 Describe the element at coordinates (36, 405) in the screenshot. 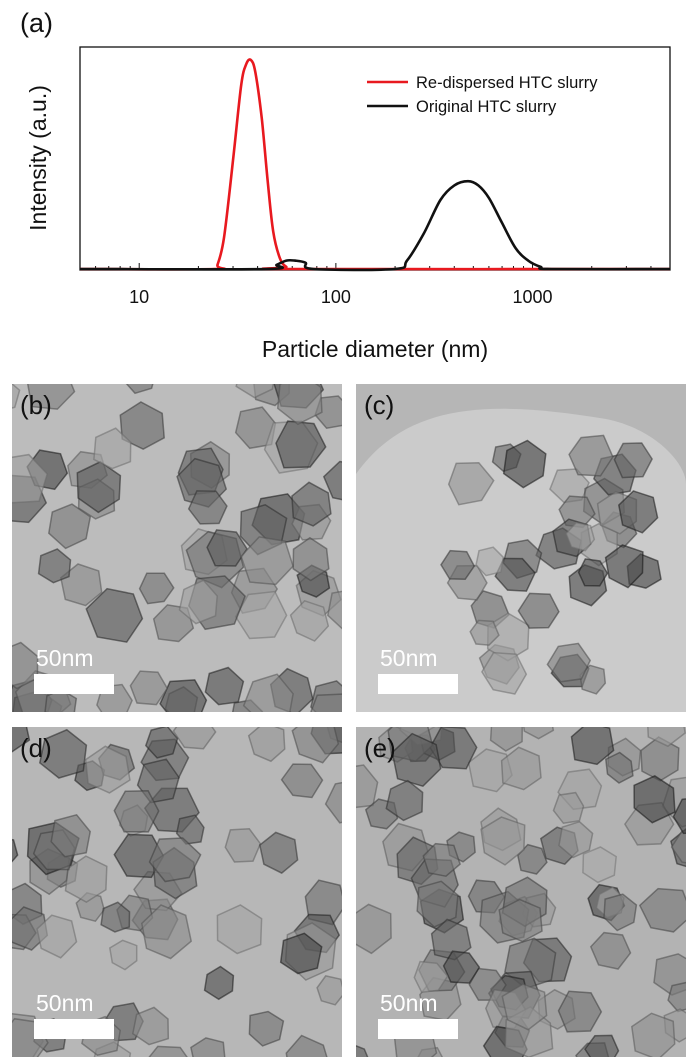

I see `panel-label-b: (b)` at that location.